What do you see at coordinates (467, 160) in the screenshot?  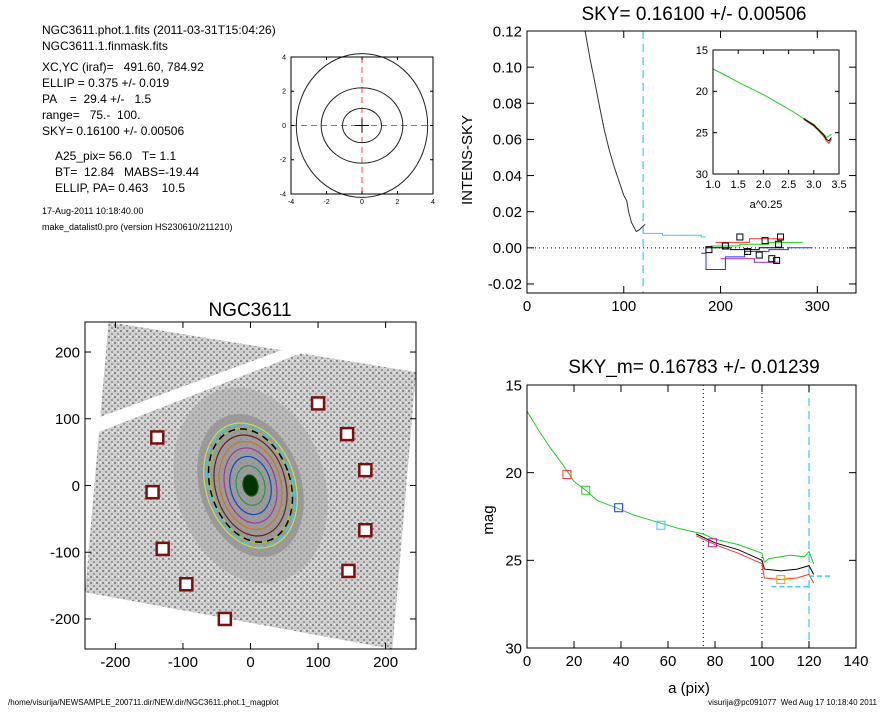 I see `y-axis-label: INTENS-SKY` at bounding box center [467, 160].